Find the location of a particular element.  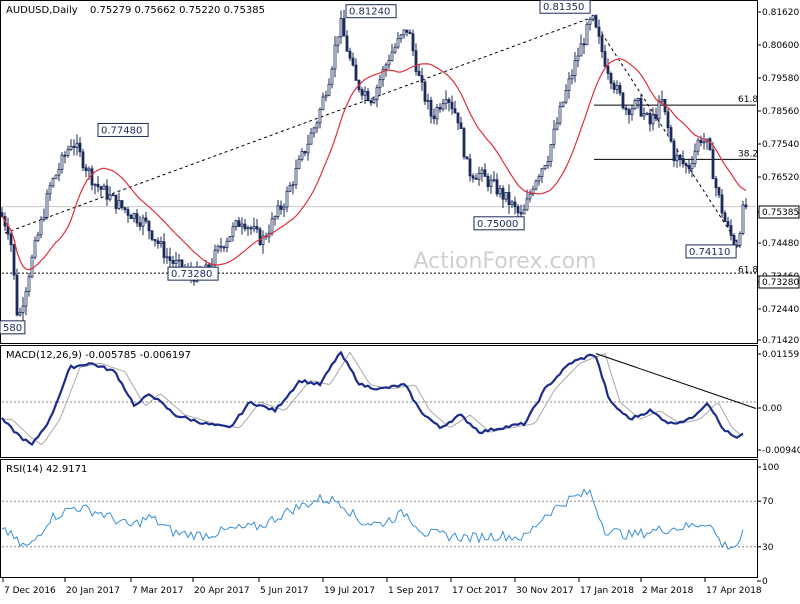

rsi-tick-label: 100 is located at coordinates (770, 468).